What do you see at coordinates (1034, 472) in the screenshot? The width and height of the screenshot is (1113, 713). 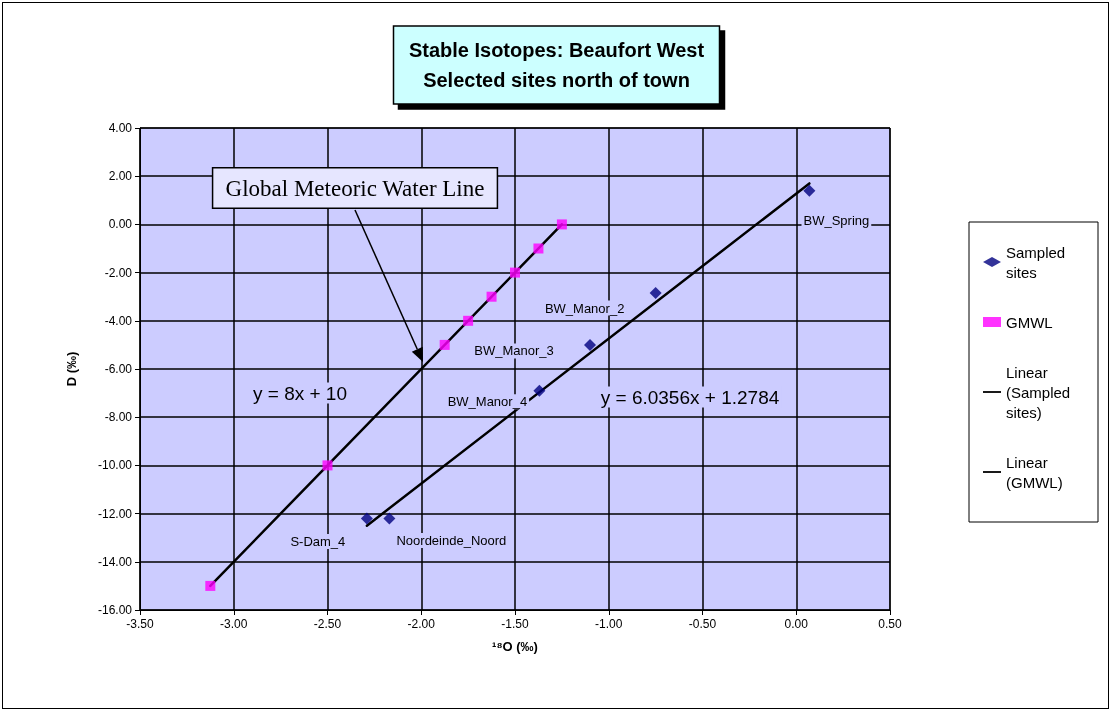 I see `legend-label: Linear (GMWL)` at bounding box center [1034, 472].